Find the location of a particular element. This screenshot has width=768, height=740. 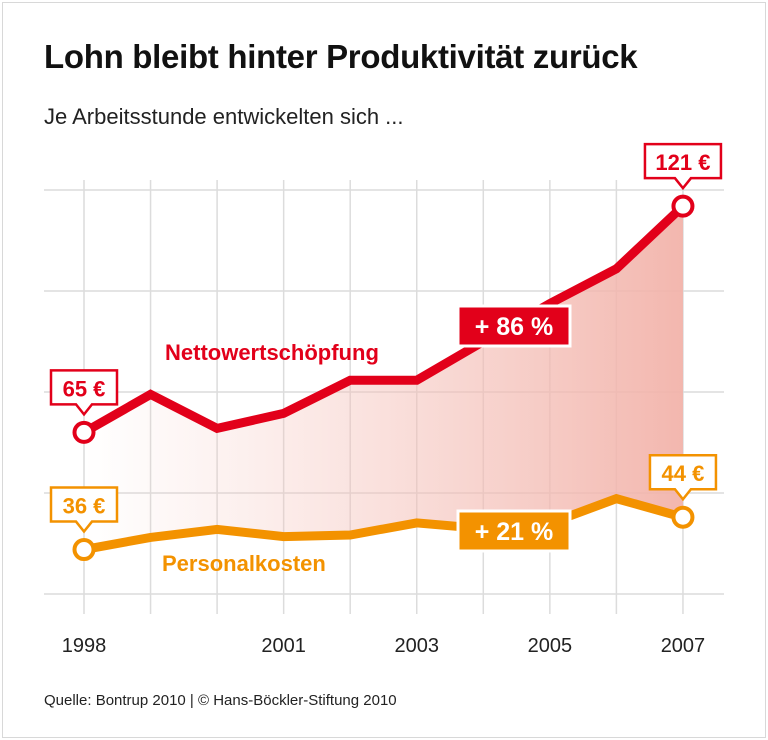

callout-label: 65 € is located at coordinates (84, 388).